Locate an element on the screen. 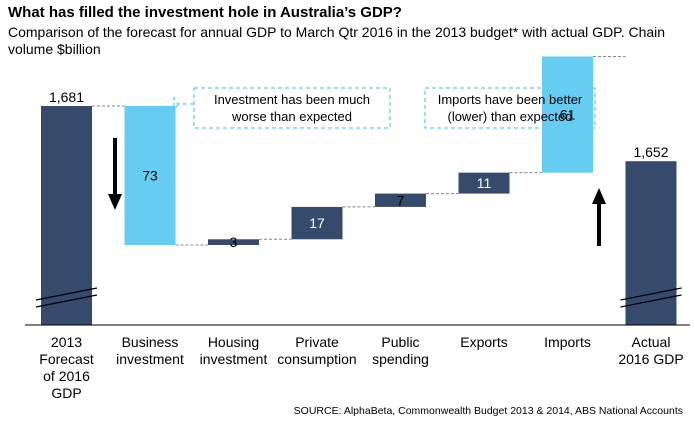  category-label-6: Imports is located at coordinates (567, 342).